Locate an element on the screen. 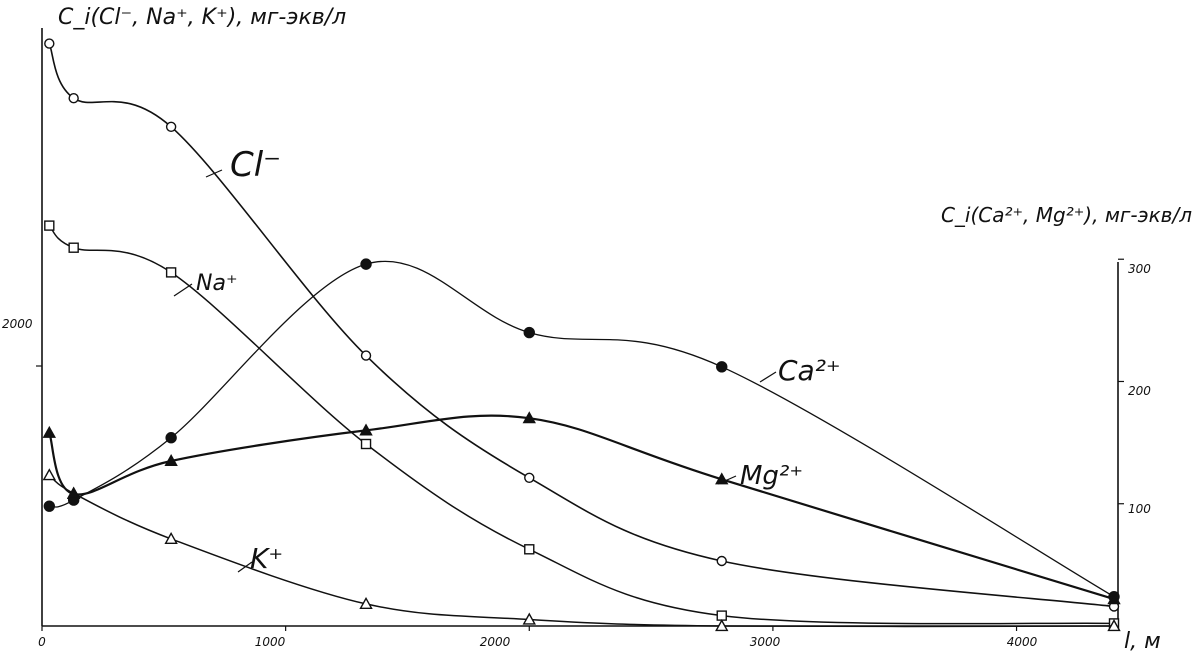 This screenshot has width=1194, height=660. x-tick-label-1000: 1000 is located at coordinates (270, 642).